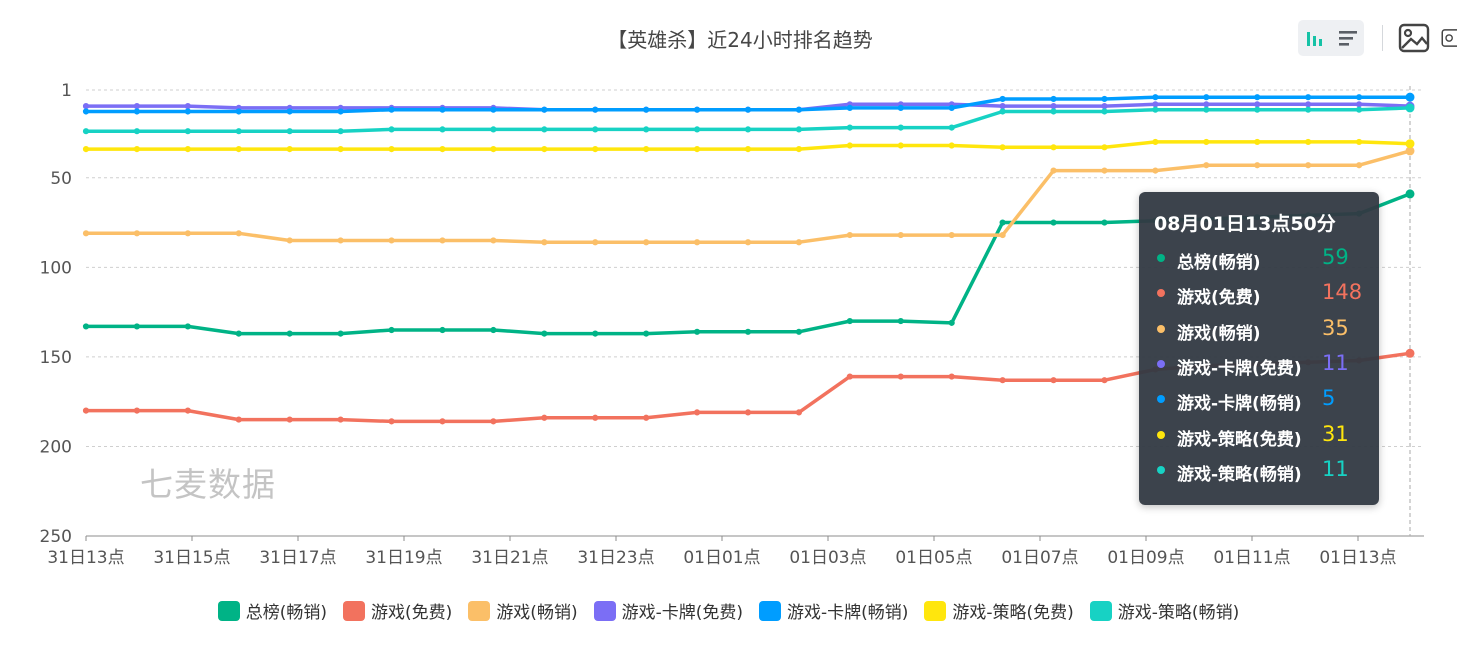 This screenshot has height=660, width=1457. What do you see at coordinates (1335, 257) in the screenshot?
I see `tooltip-value: 59` at bounding box center [1335, 257].